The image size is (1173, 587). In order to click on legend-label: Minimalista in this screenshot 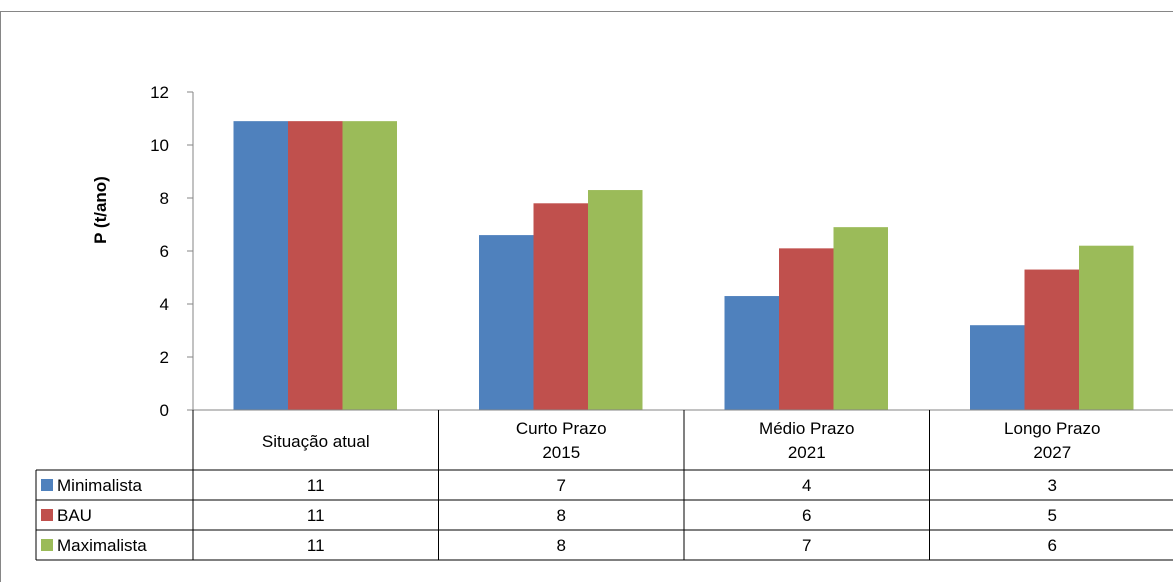, I will do `click(100, 485)`.